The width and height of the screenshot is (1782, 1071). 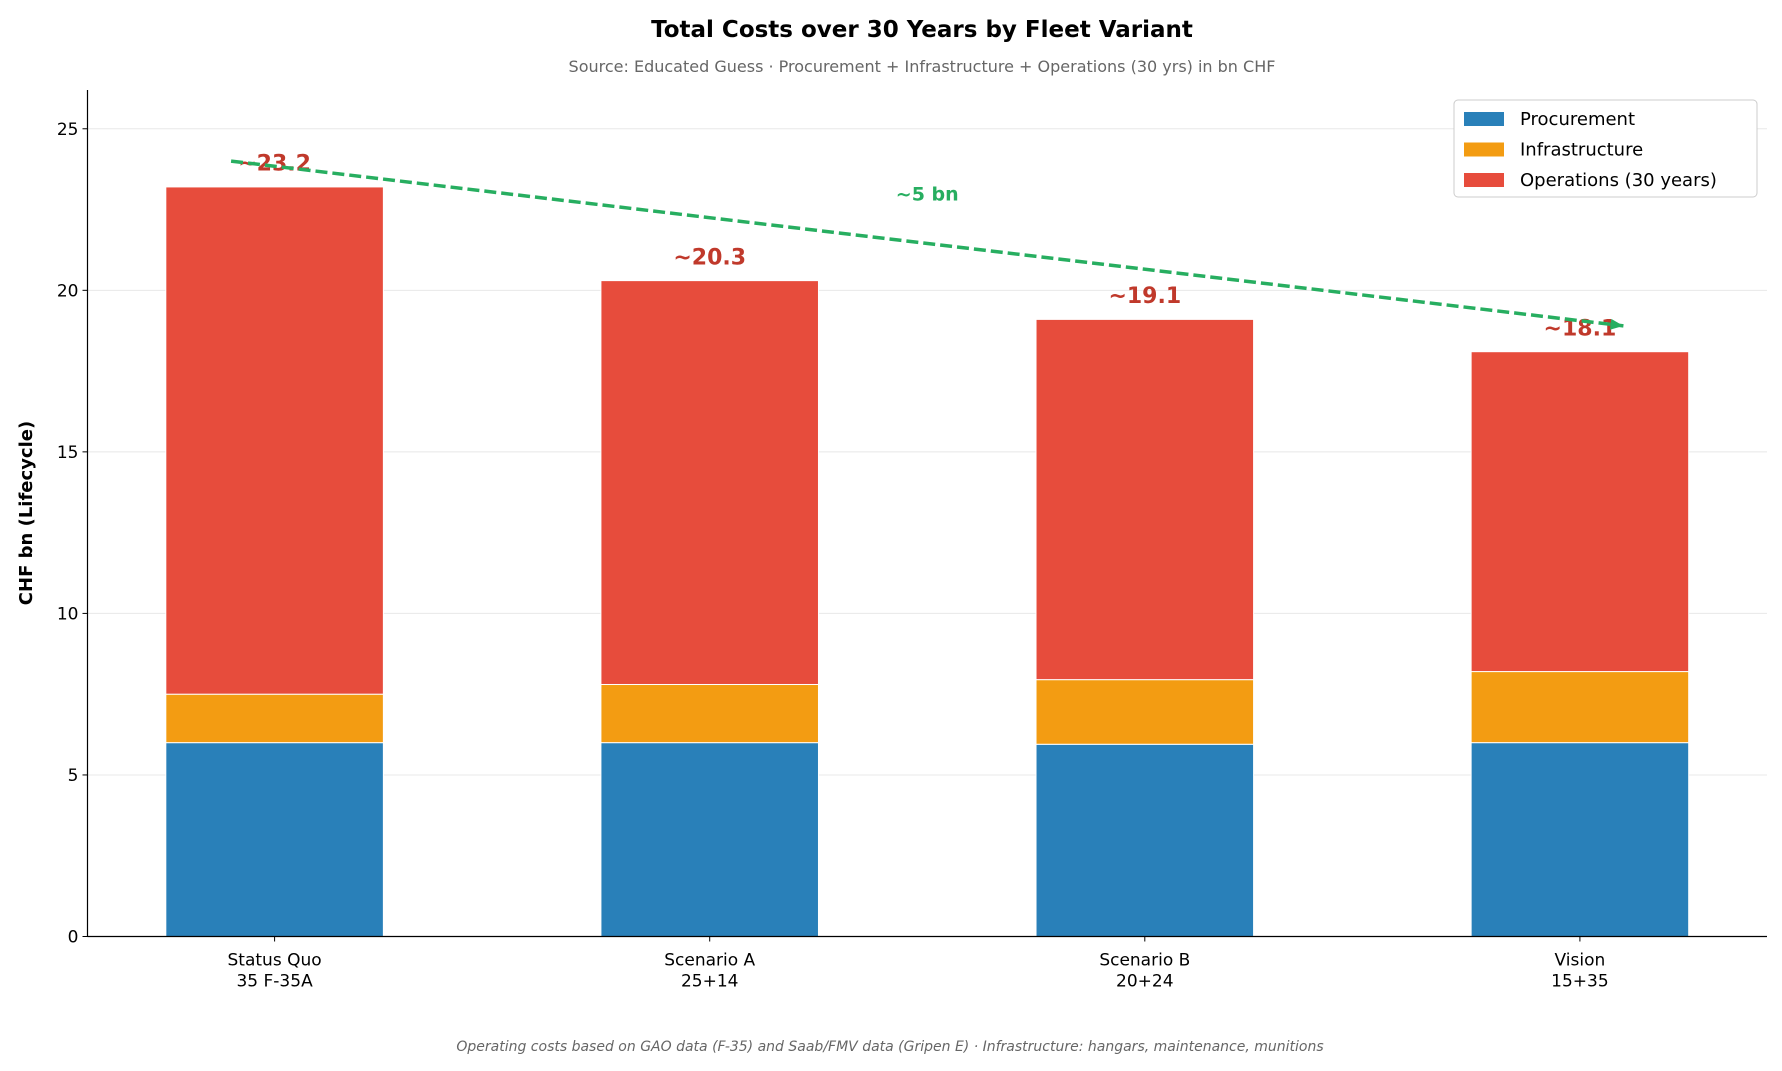 I want to click on y-axis-label: CHF bn (Lifecycle), so click(x=26, y=513).